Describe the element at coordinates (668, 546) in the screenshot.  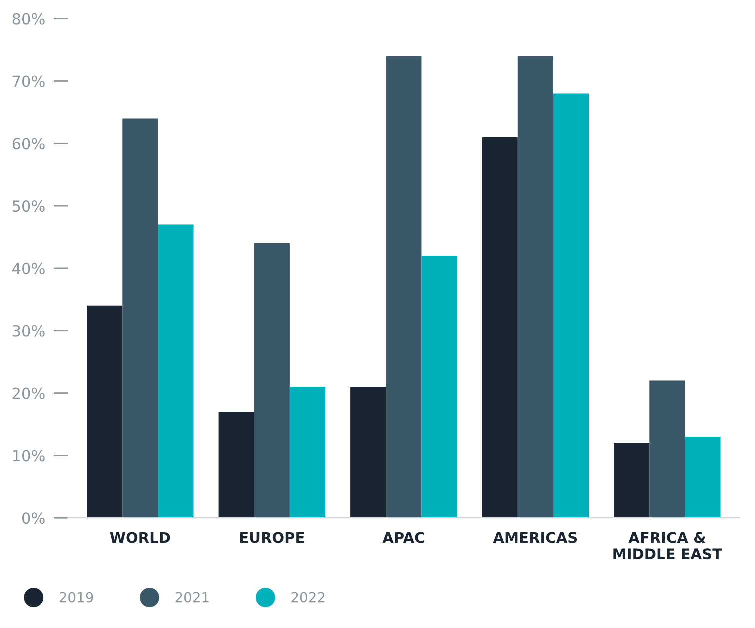
I see `x-tick-label: AFRICA & MIDDLE EAST` at that location.